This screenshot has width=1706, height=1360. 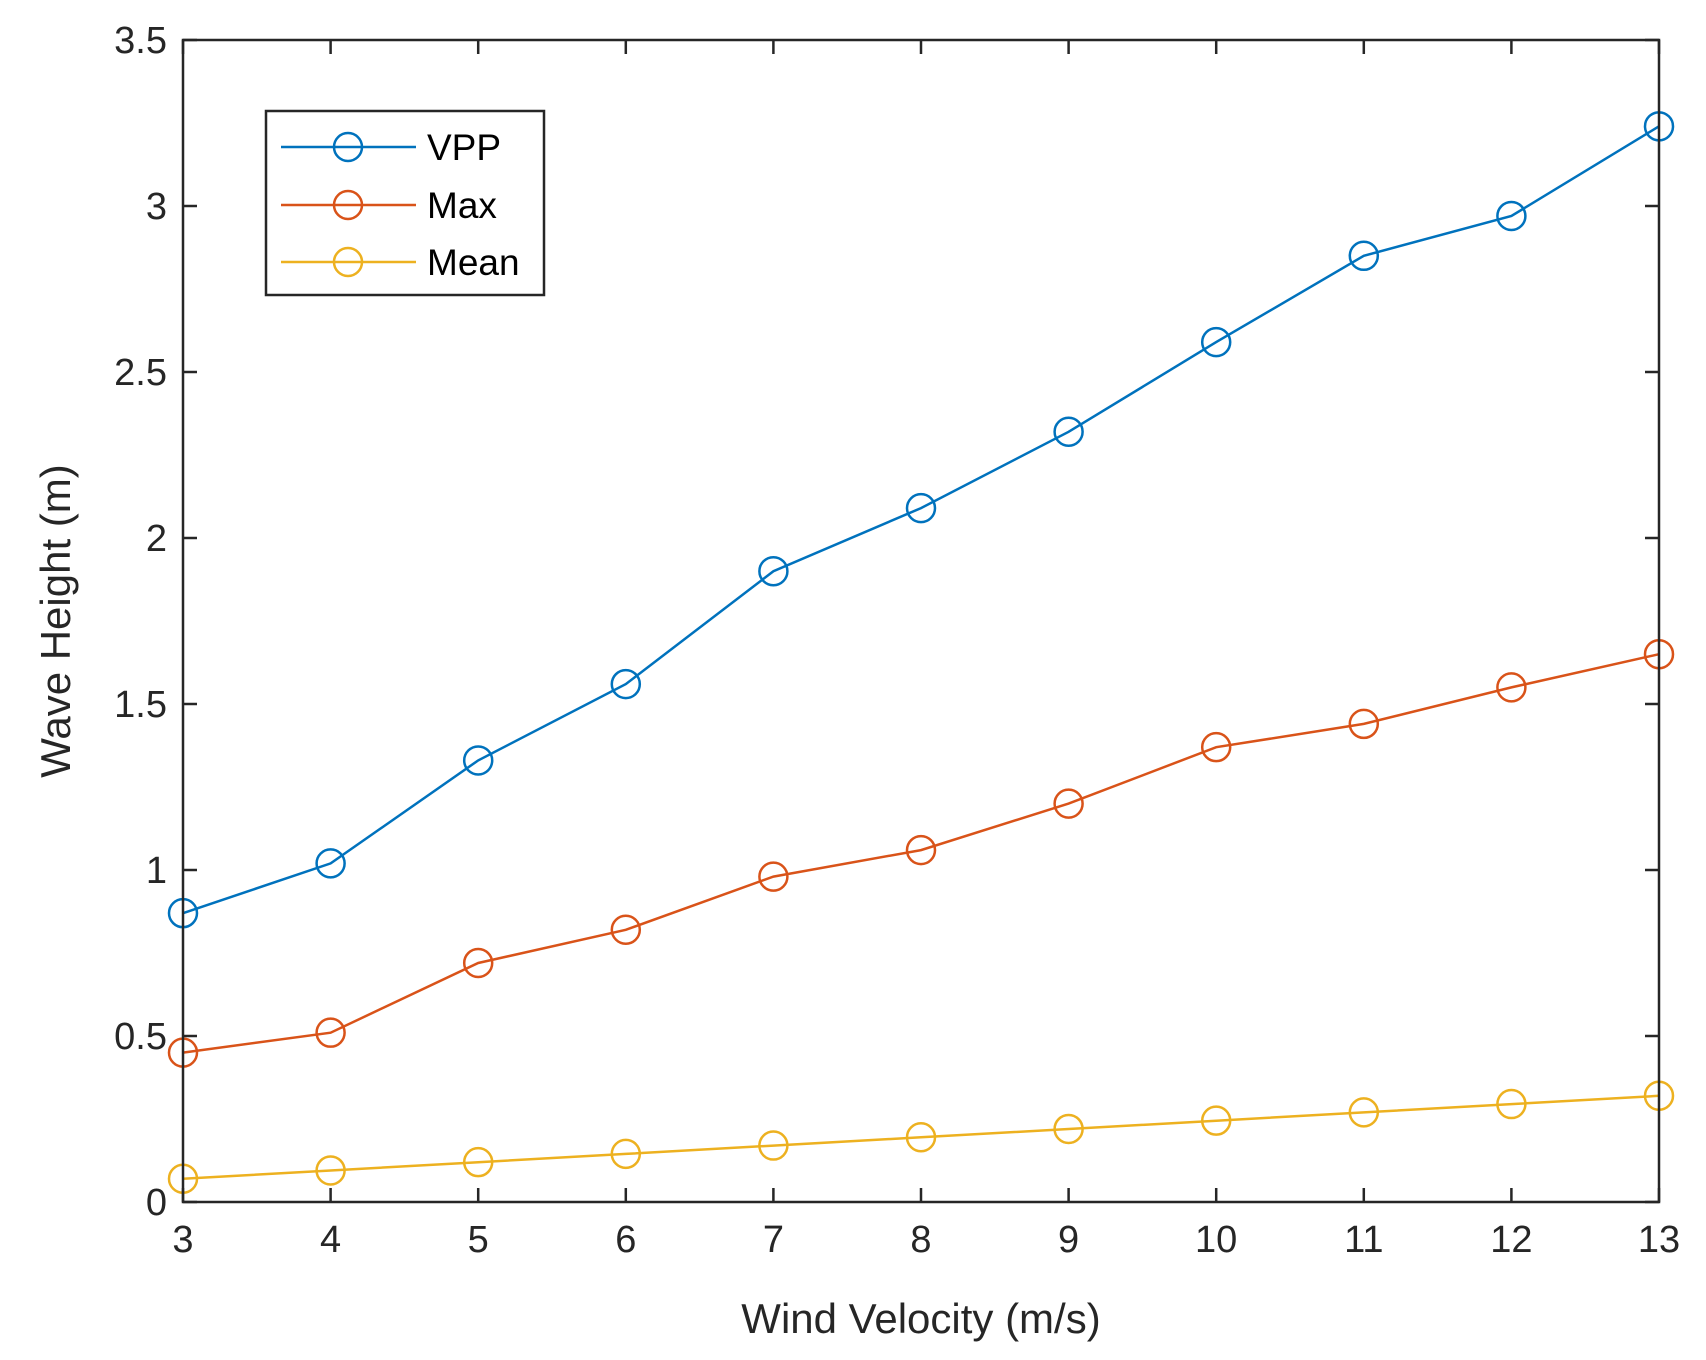 What do you see at coordinates (1216, 1240) in the screenshot?
I see `x-tick-label: 10` at bounding box center [1216, 1240].